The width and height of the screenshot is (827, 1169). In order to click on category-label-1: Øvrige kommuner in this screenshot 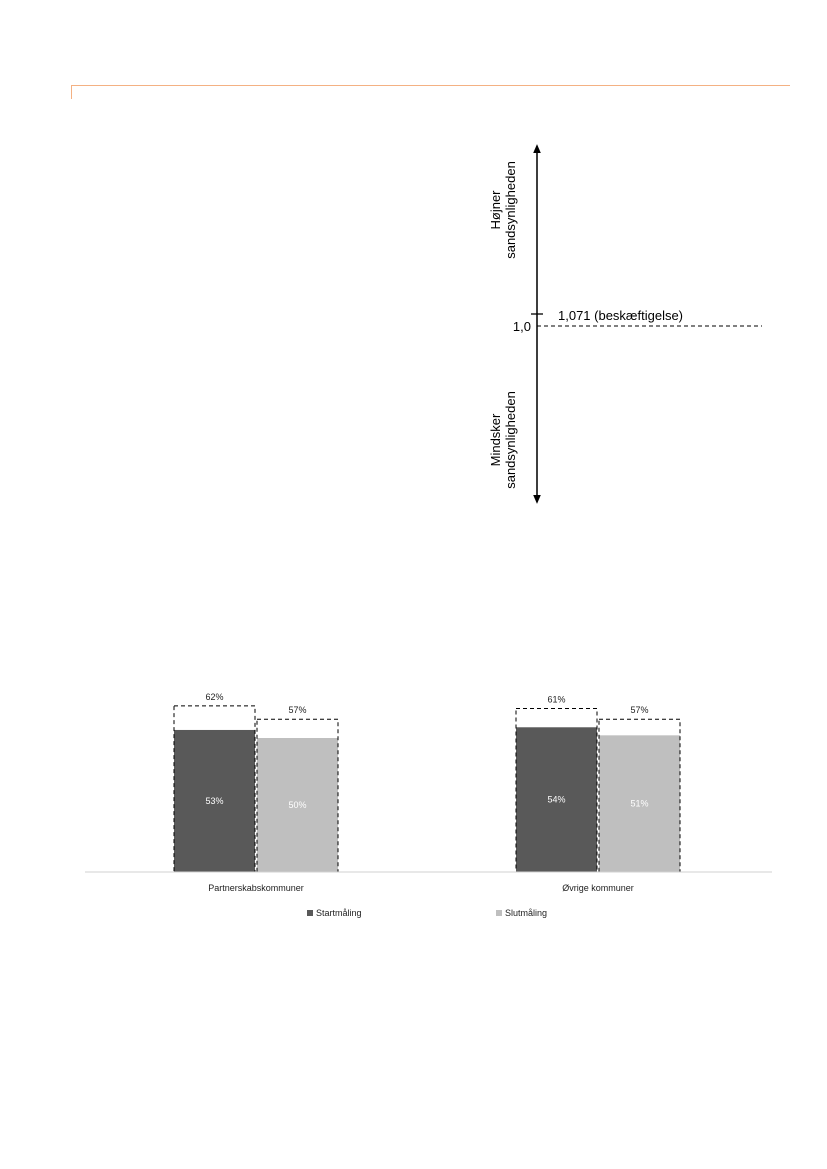, I will do `click(598, 888)`.